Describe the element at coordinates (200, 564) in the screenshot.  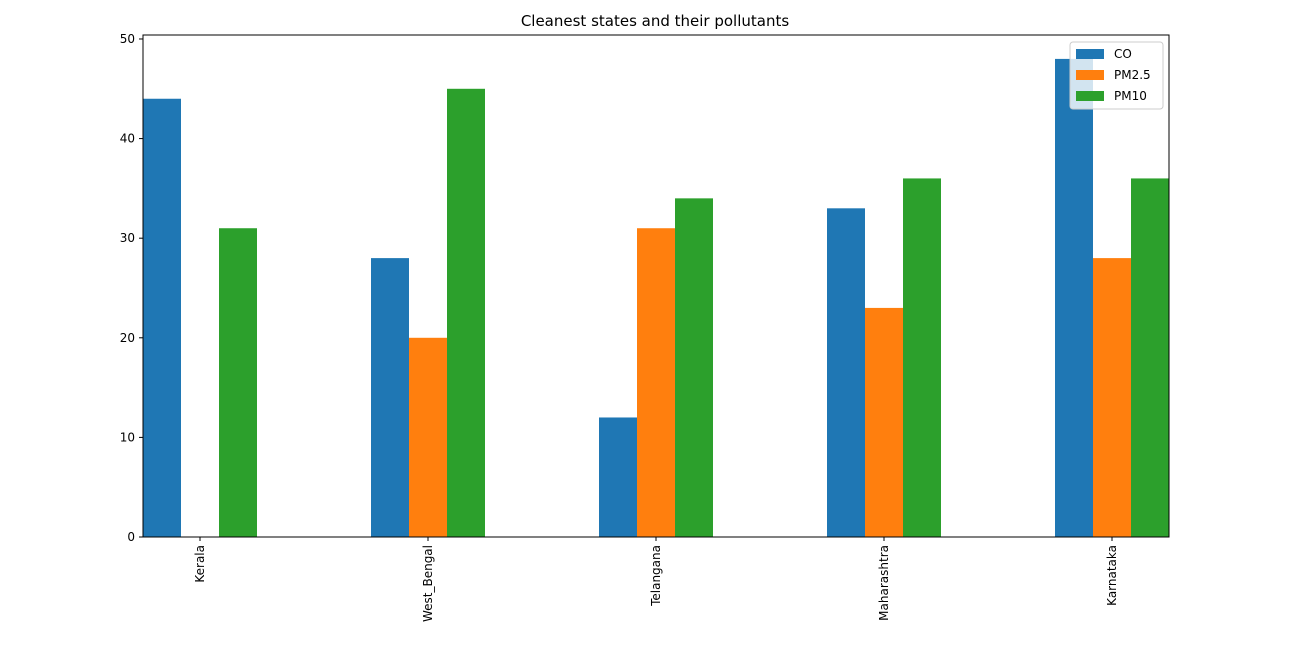
I see `x-tick-label: Kerala` at that location.